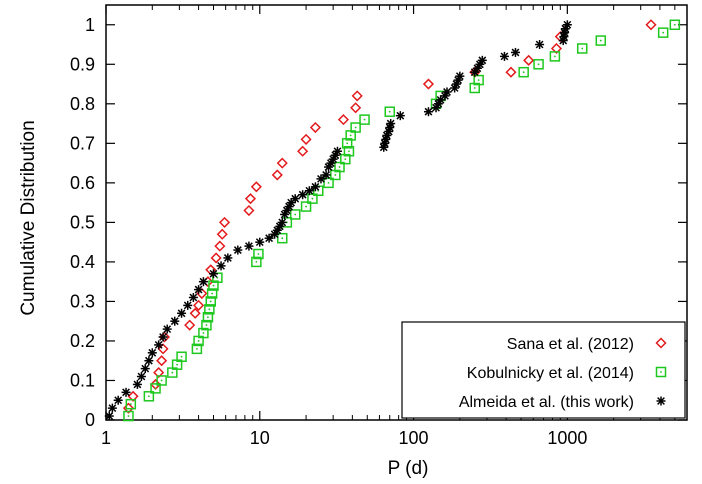 This screenshot has width=702, height=484. I want to click on legend-marker-square, so click(661, 372).